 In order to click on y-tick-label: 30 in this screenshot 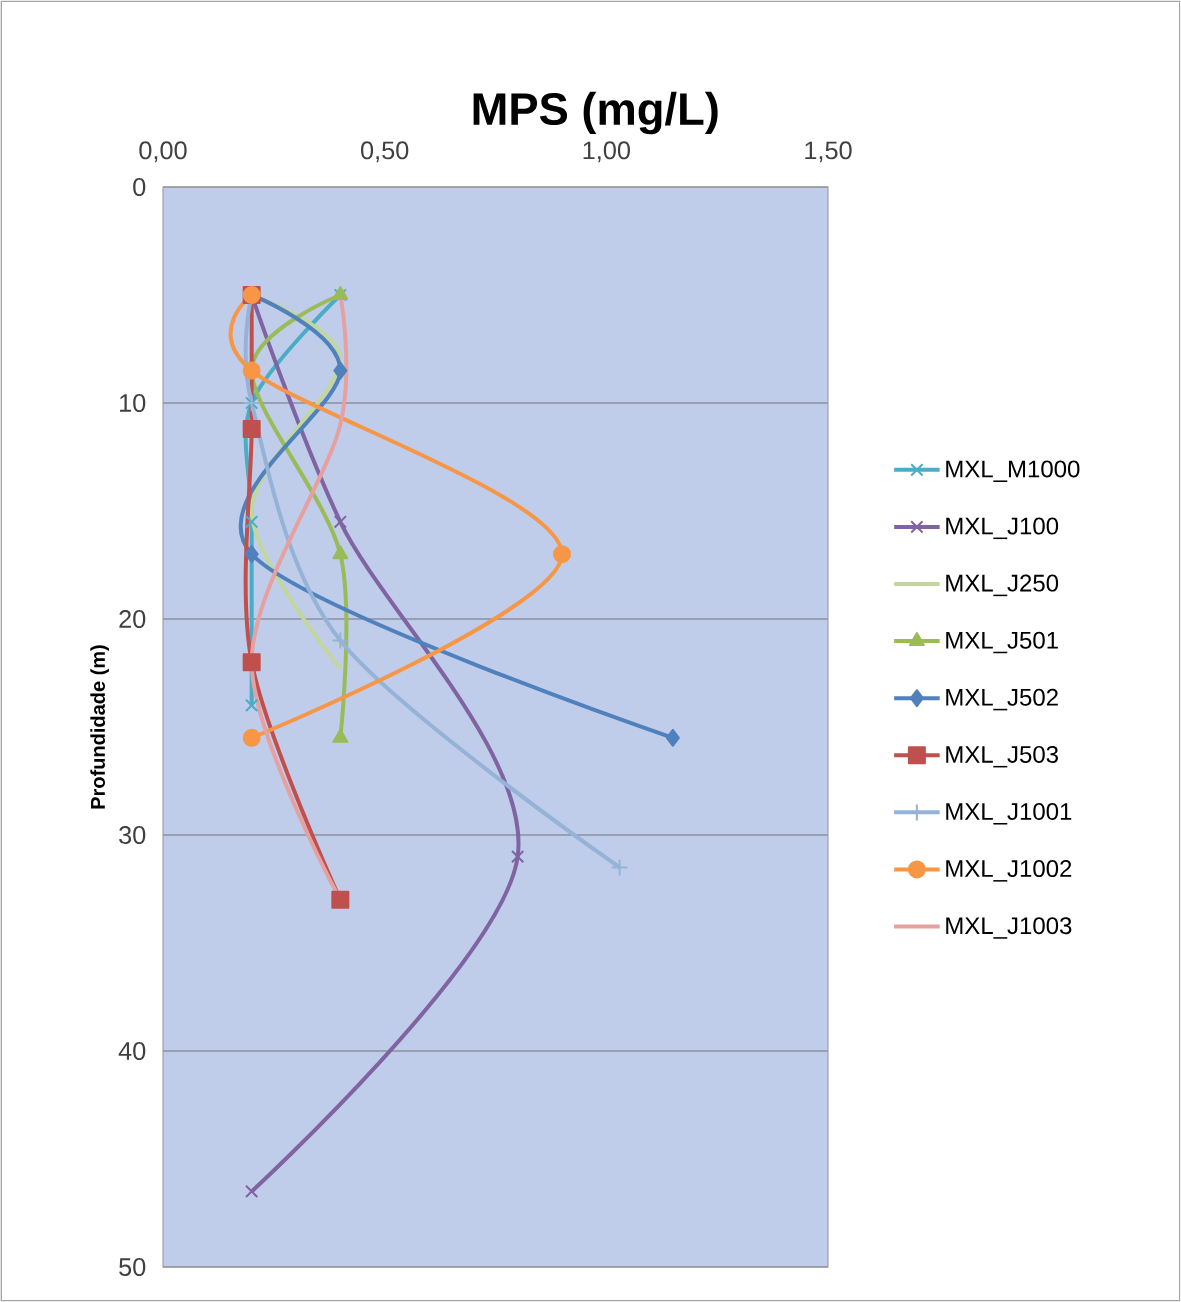, I will do `click(132, 835)`.